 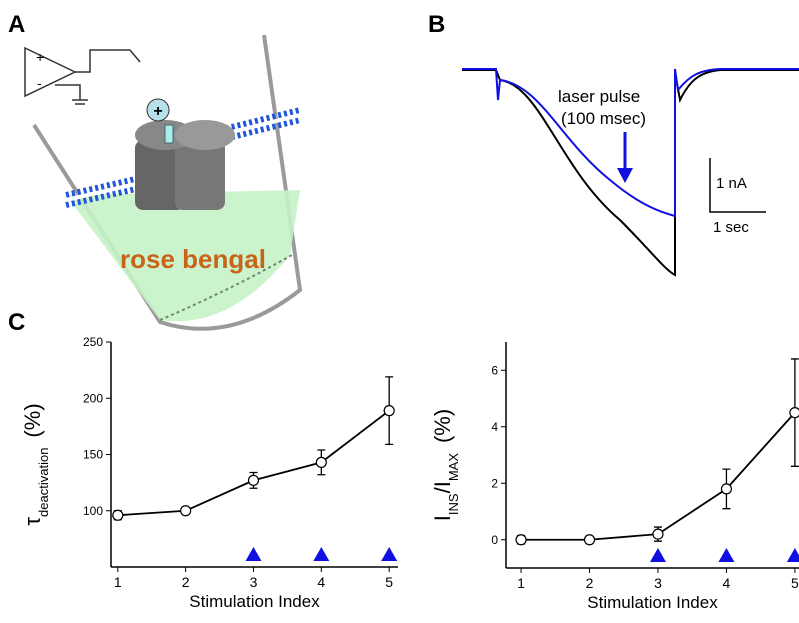 What do you see at coordinates (93, 398) in the screenshot?
I see `y-tick-label: 200` at bounding box center [93, 398].